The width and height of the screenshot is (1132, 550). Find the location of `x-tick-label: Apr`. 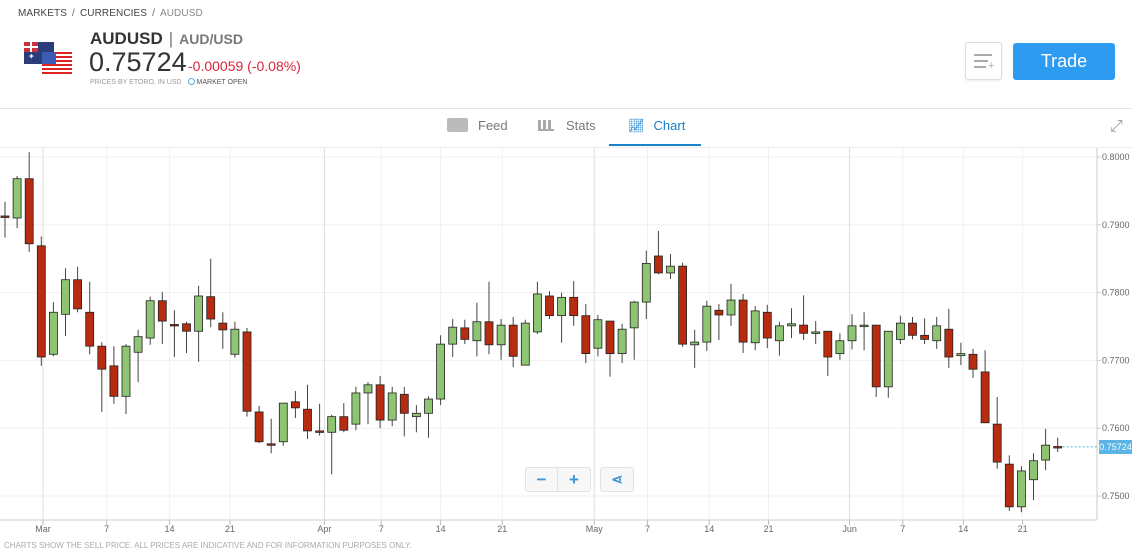

x-tick-label: Apr is located at coordinates (324, 529).